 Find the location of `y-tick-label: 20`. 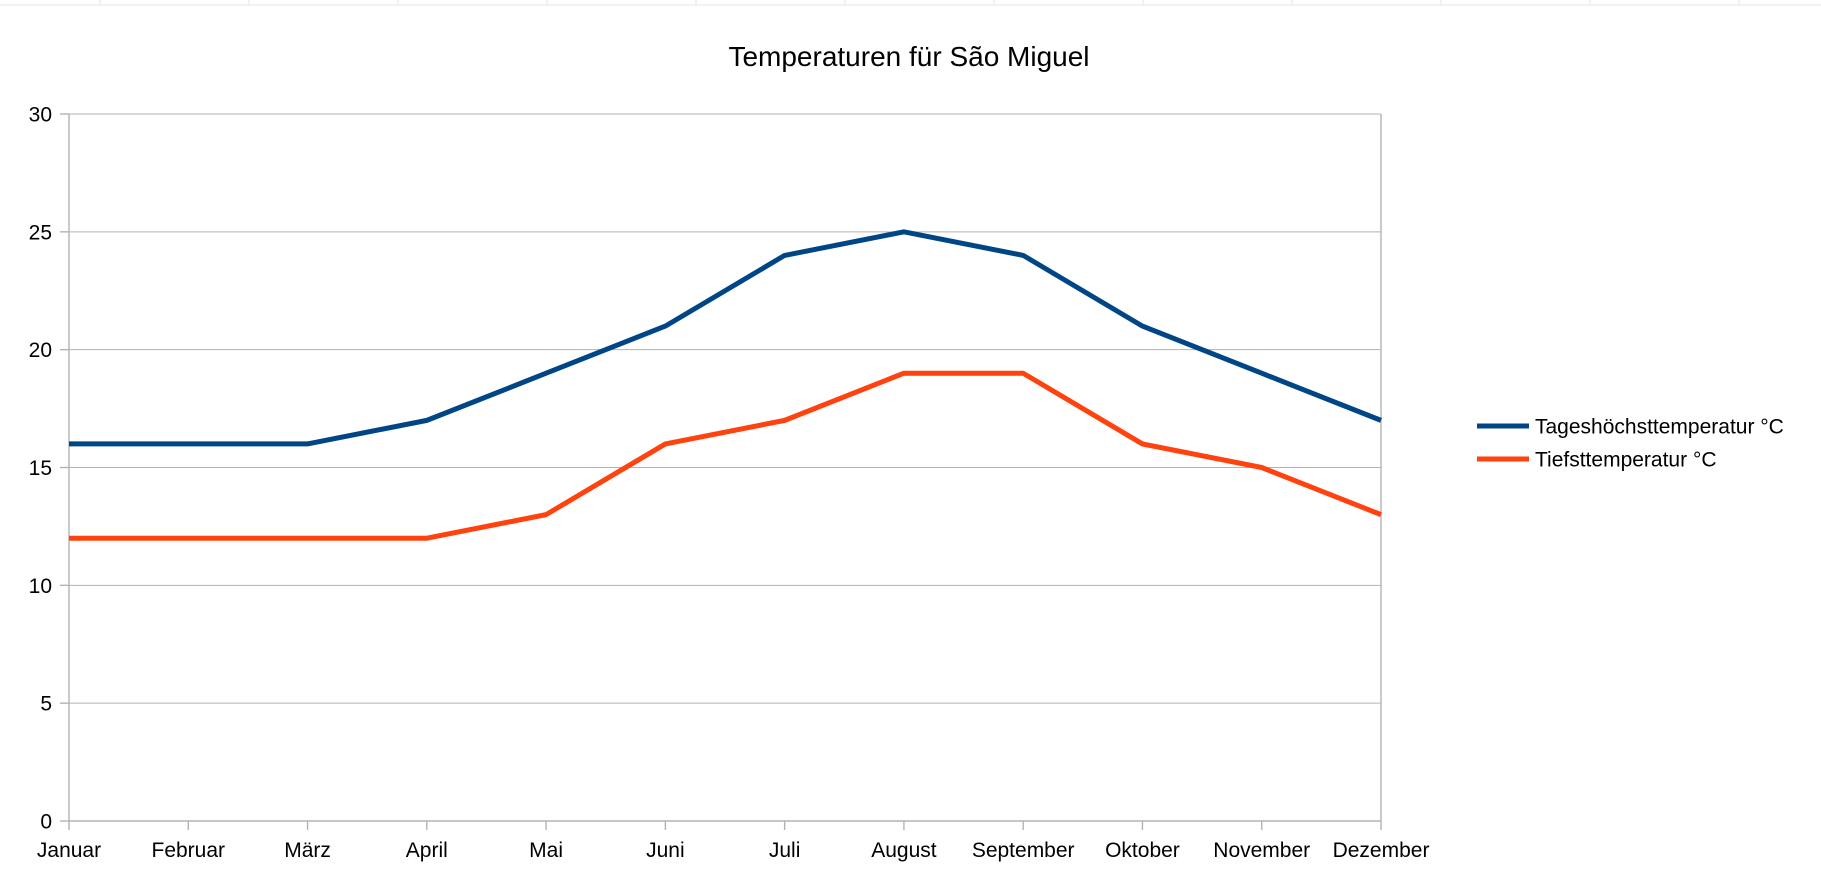

y-tick-label: 20 is located at coordinates (40, 350).